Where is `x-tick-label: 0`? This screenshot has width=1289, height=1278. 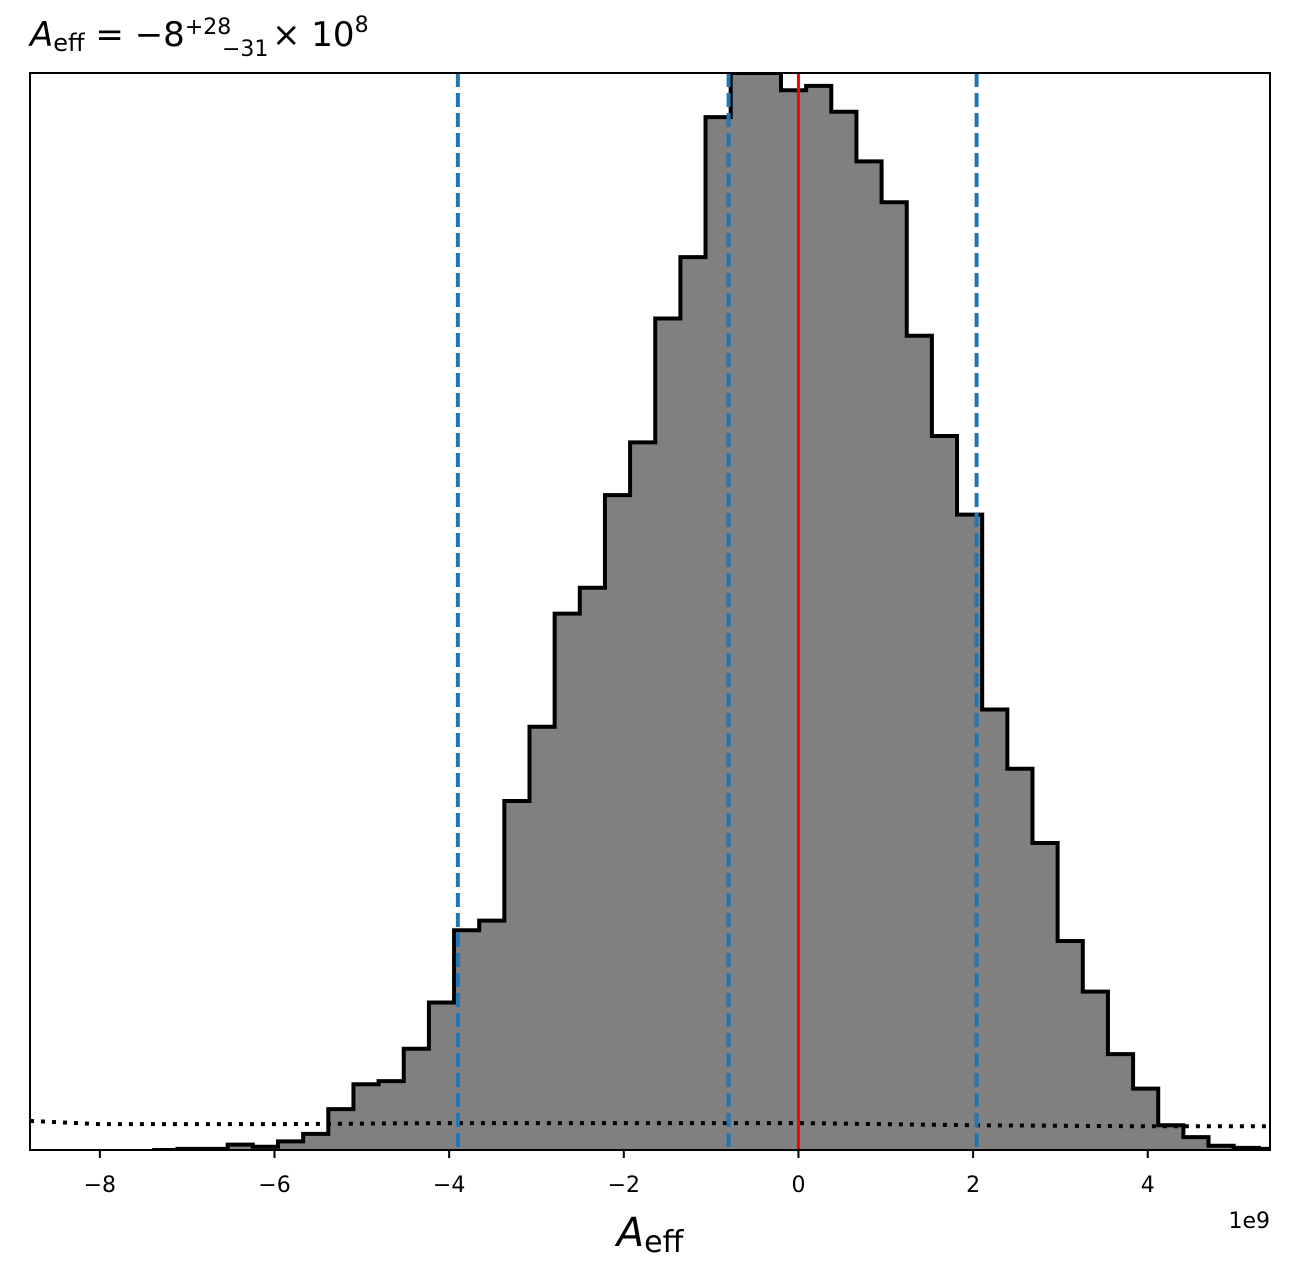
x-tick-label: 0 is located at coordinates (798, 1185).